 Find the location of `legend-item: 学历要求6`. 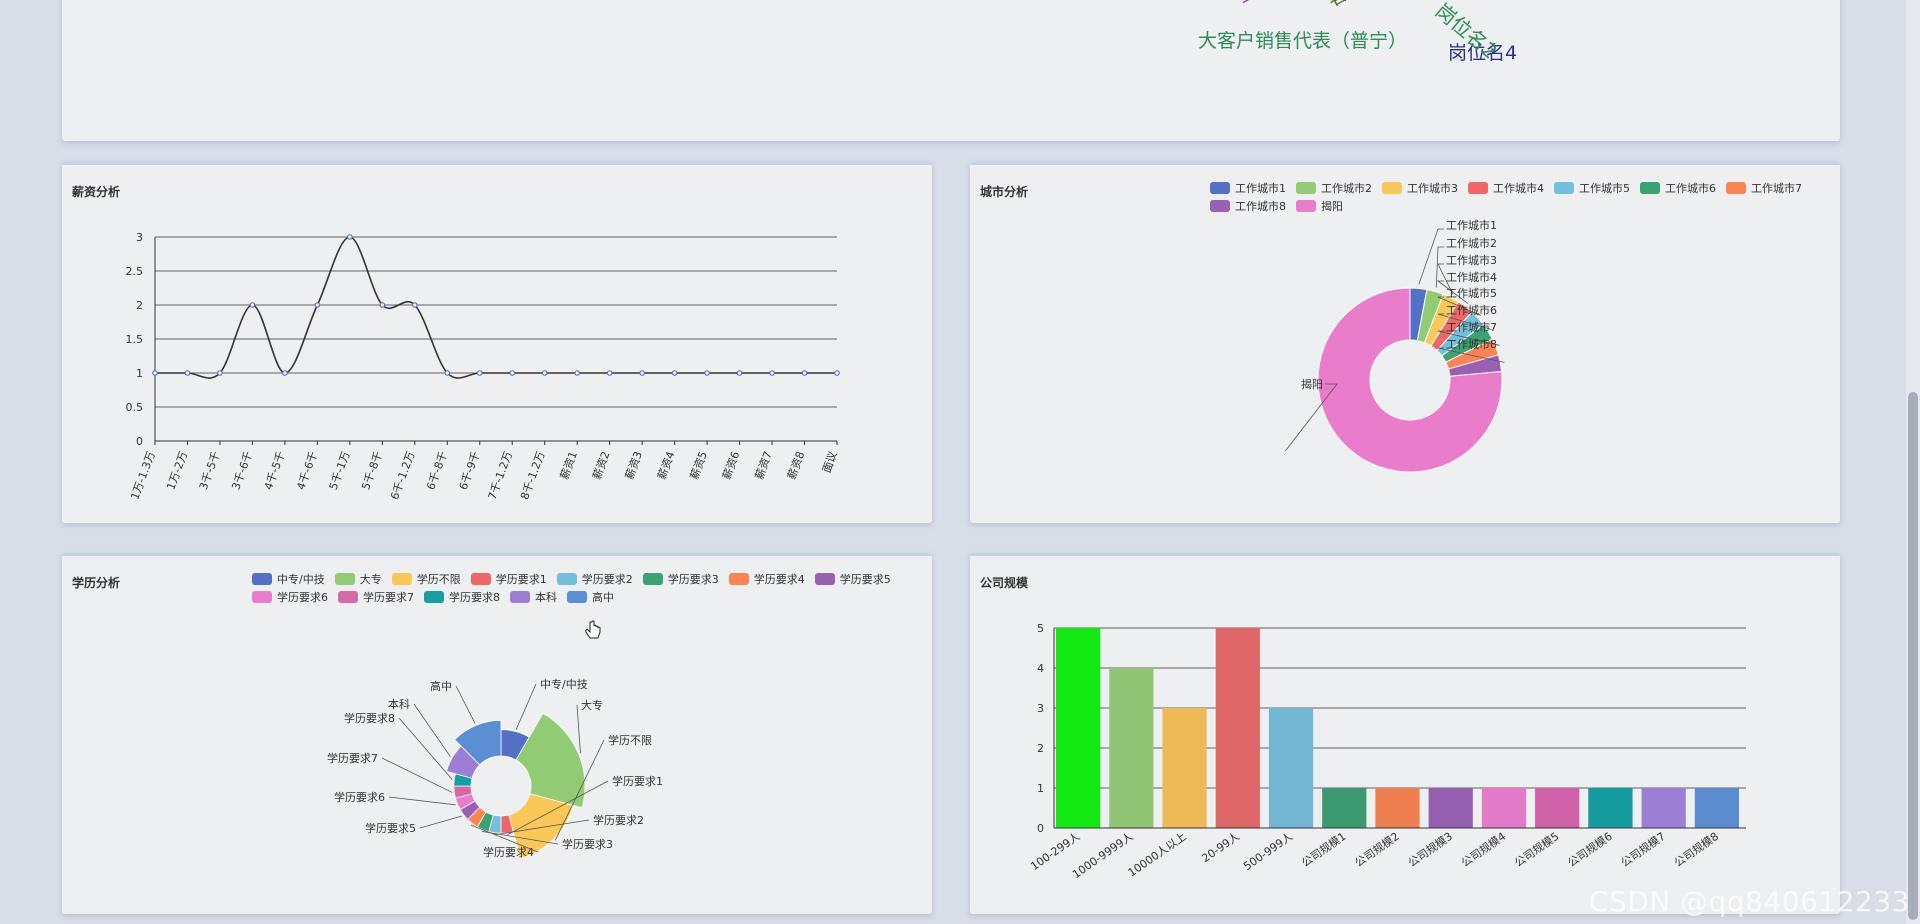

legend-item: 学历要求6 is located at coordinates (290, 597).